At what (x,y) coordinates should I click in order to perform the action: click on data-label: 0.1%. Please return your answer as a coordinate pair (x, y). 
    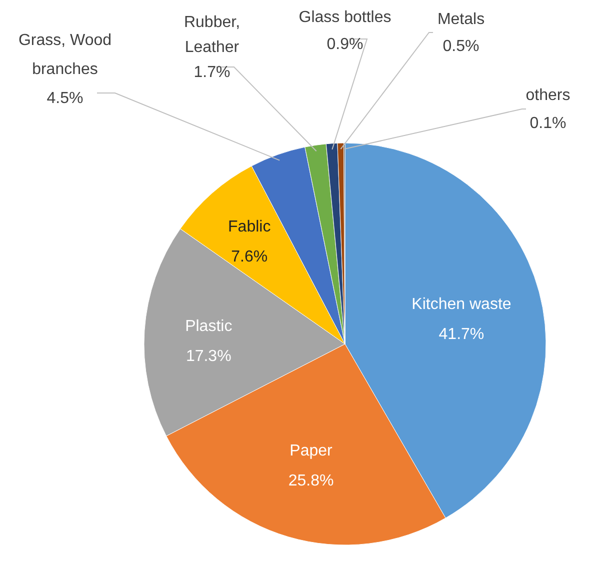
    Looking at the image, I should click on (548, 123).